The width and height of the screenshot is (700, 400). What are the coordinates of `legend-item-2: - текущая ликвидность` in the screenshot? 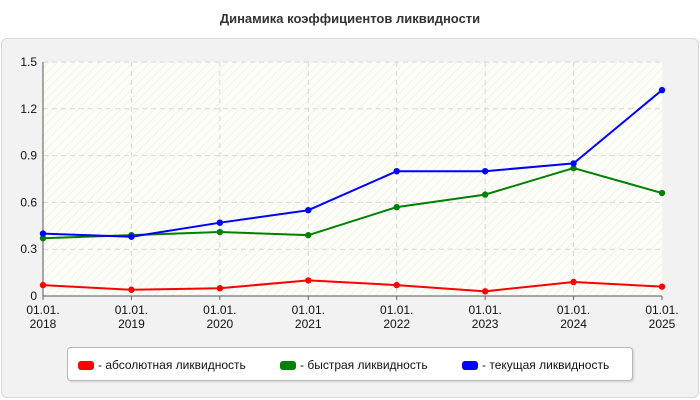 It's located at (535, 365).